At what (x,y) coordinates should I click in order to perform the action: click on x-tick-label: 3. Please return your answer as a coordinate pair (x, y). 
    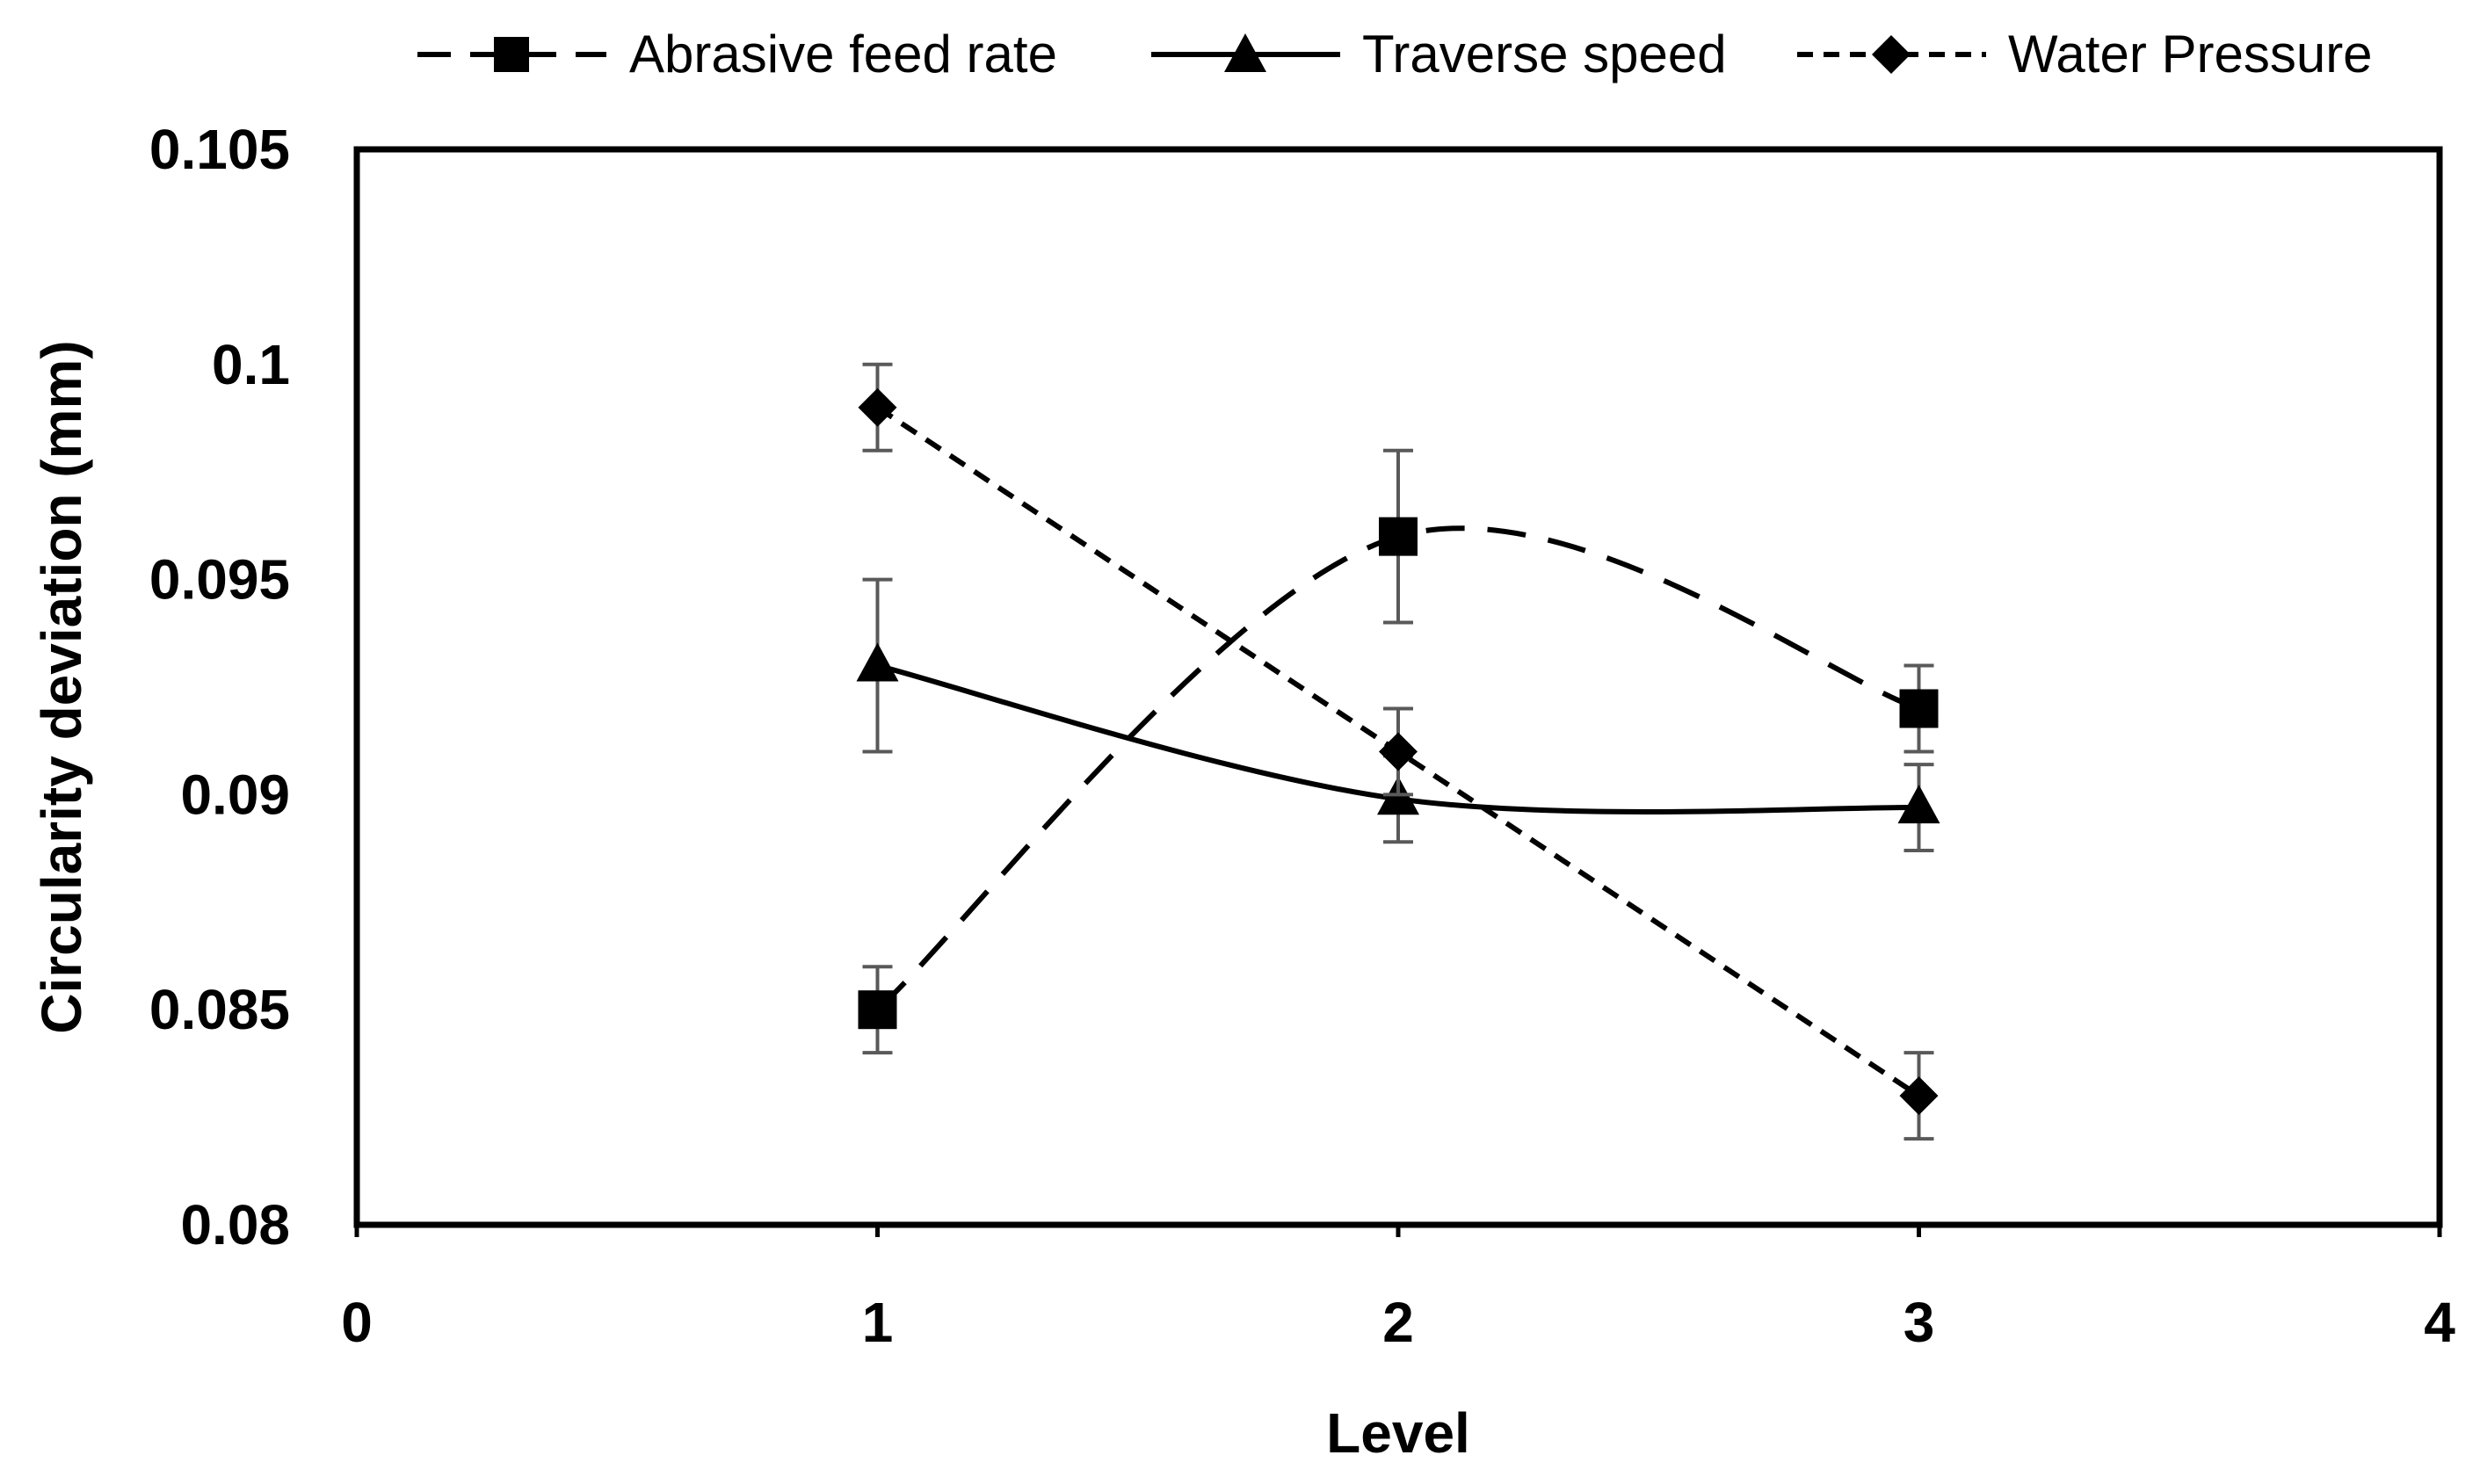
    Looking at the image, I should click on (1920, 1322).